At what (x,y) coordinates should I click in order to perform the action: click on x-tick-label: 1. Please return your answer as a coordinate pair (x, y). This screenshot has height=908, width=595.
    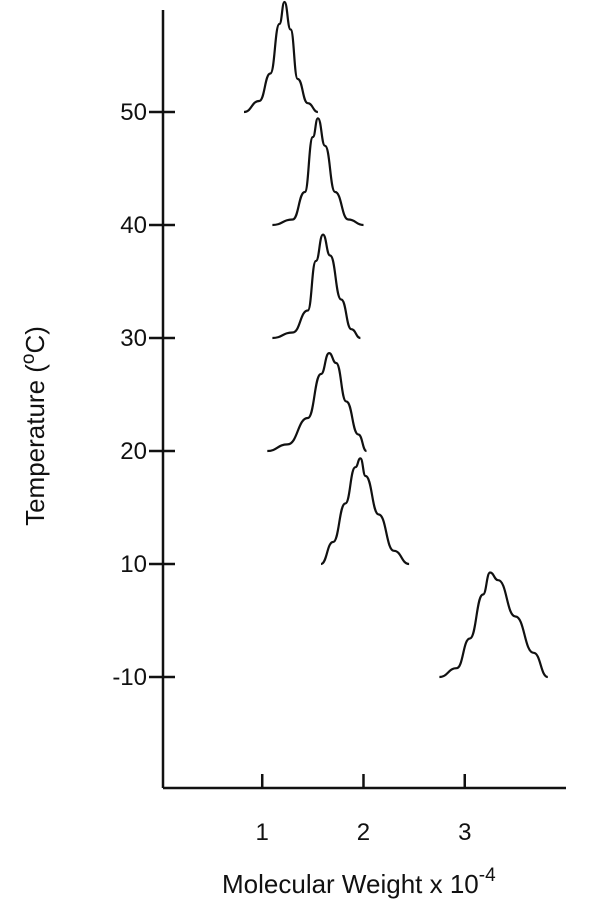
    Looking at the image, I should click on (262, 832).